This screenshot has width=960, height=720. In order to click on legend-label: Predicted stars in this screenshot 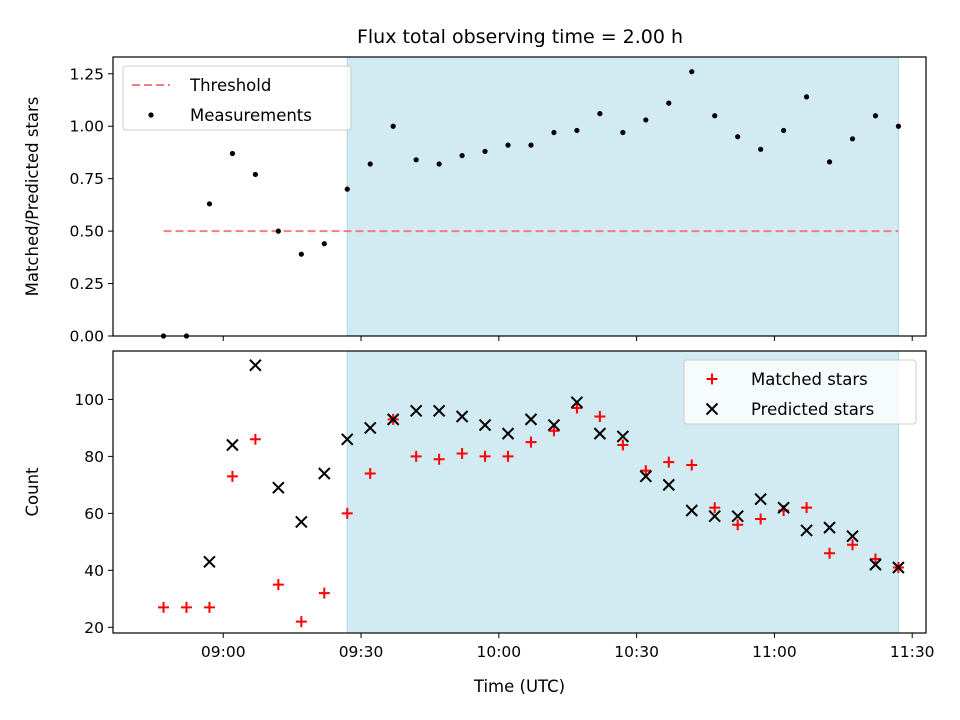, I will do `click(812, 409)`.